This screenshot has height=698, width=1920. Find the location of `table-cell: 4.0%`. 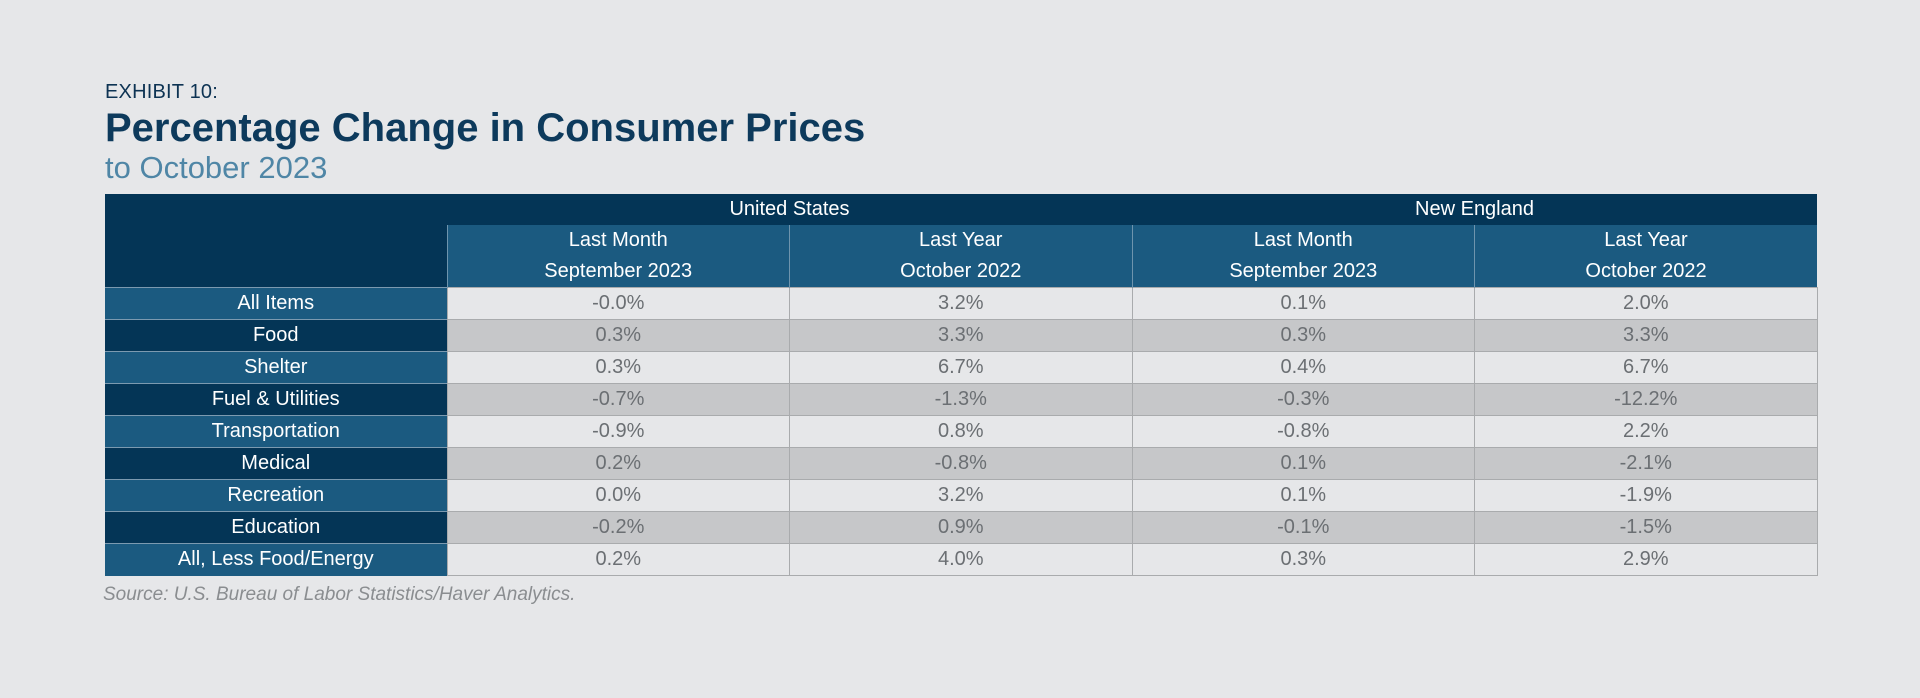

table-cell: 4.0% is located at coordinates (961, 559).